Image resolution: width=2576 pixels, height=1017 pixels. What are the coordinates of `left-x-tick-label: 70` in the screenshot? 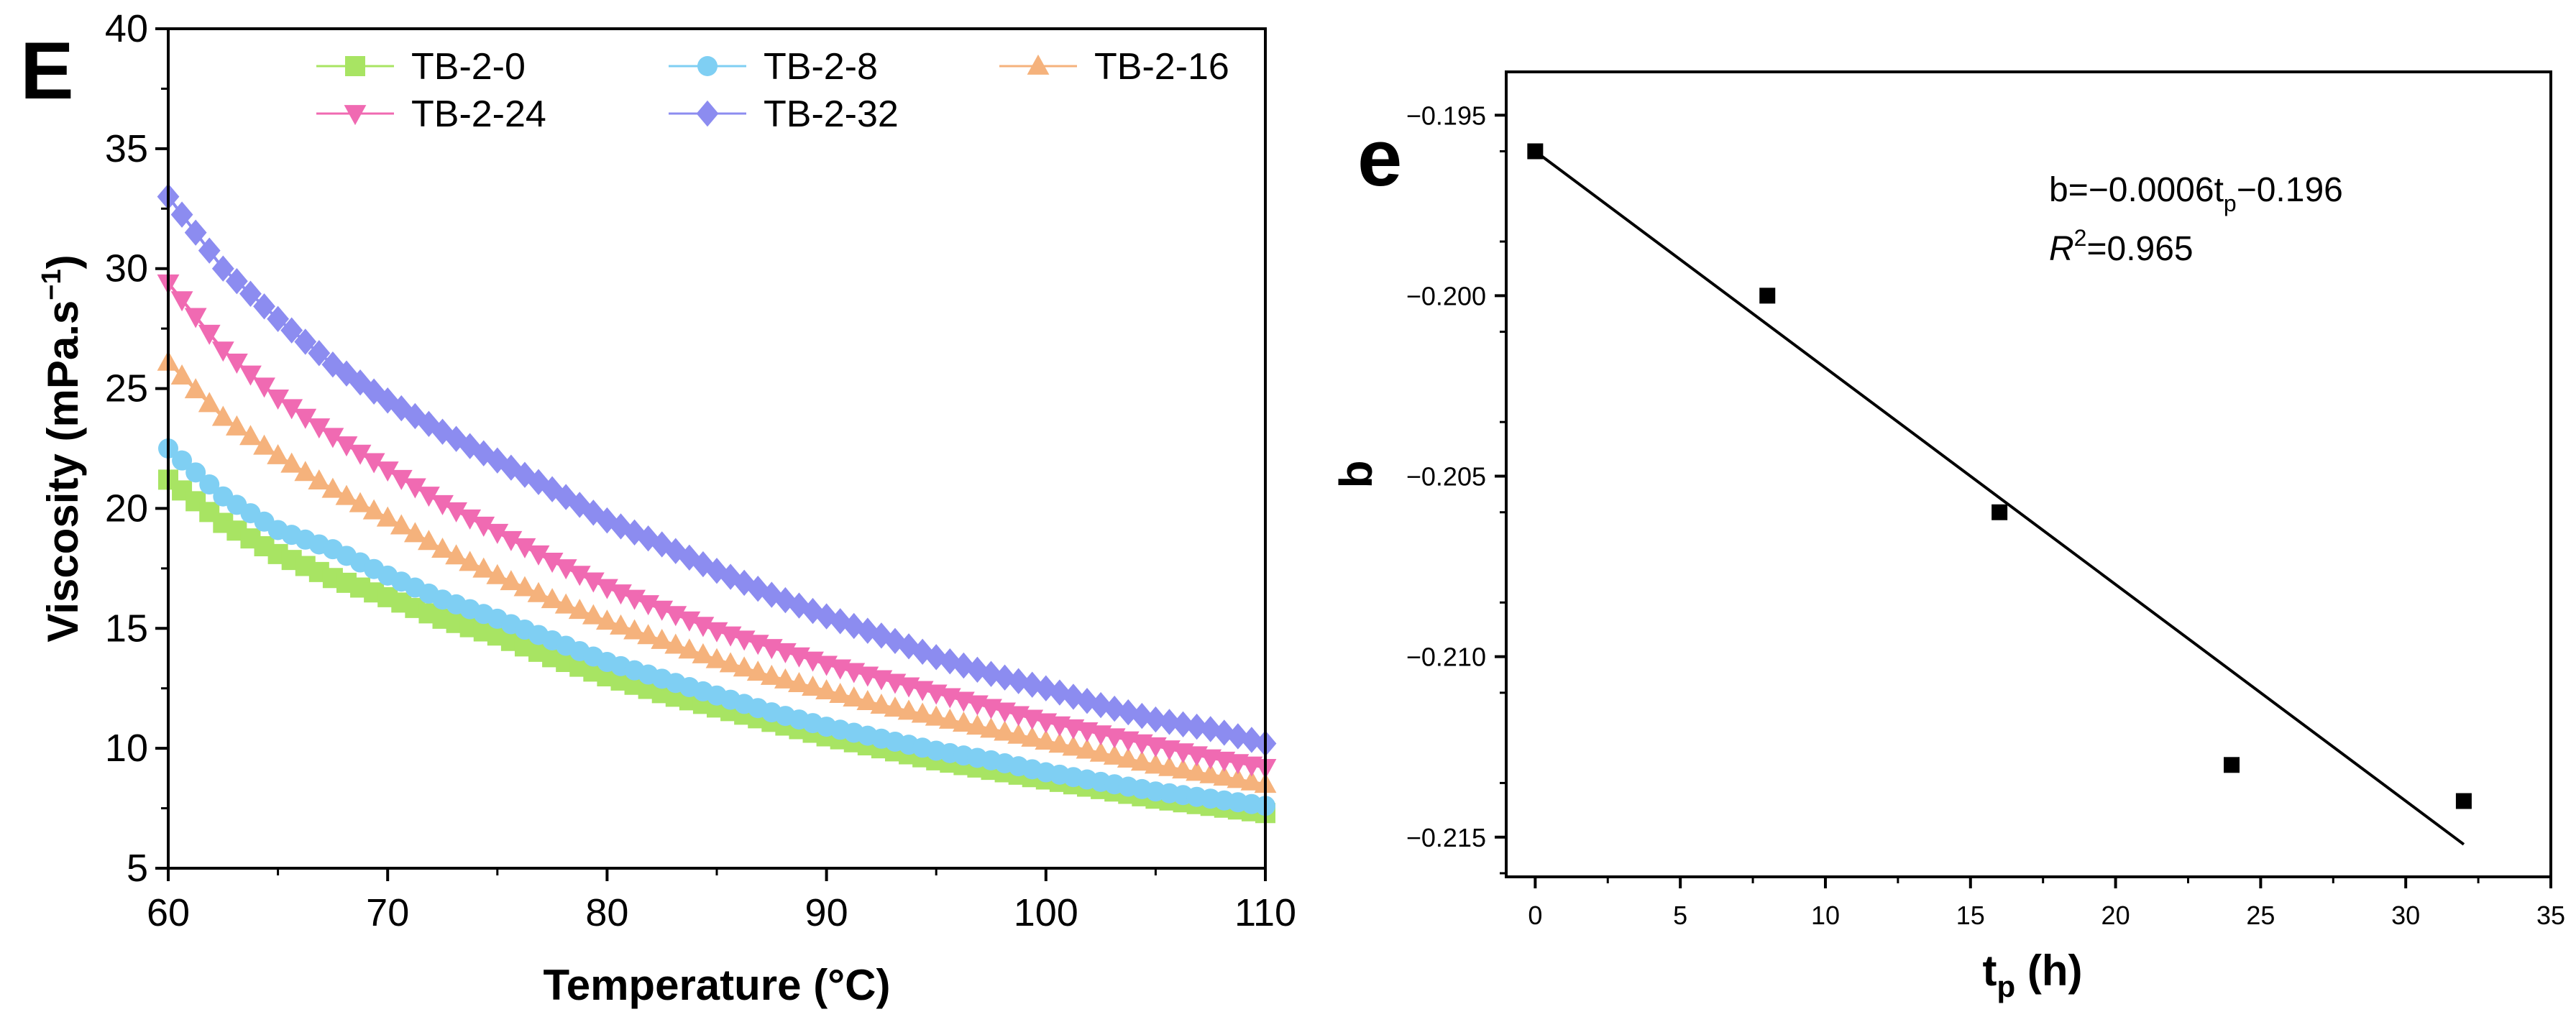 It's located at (387, 912).